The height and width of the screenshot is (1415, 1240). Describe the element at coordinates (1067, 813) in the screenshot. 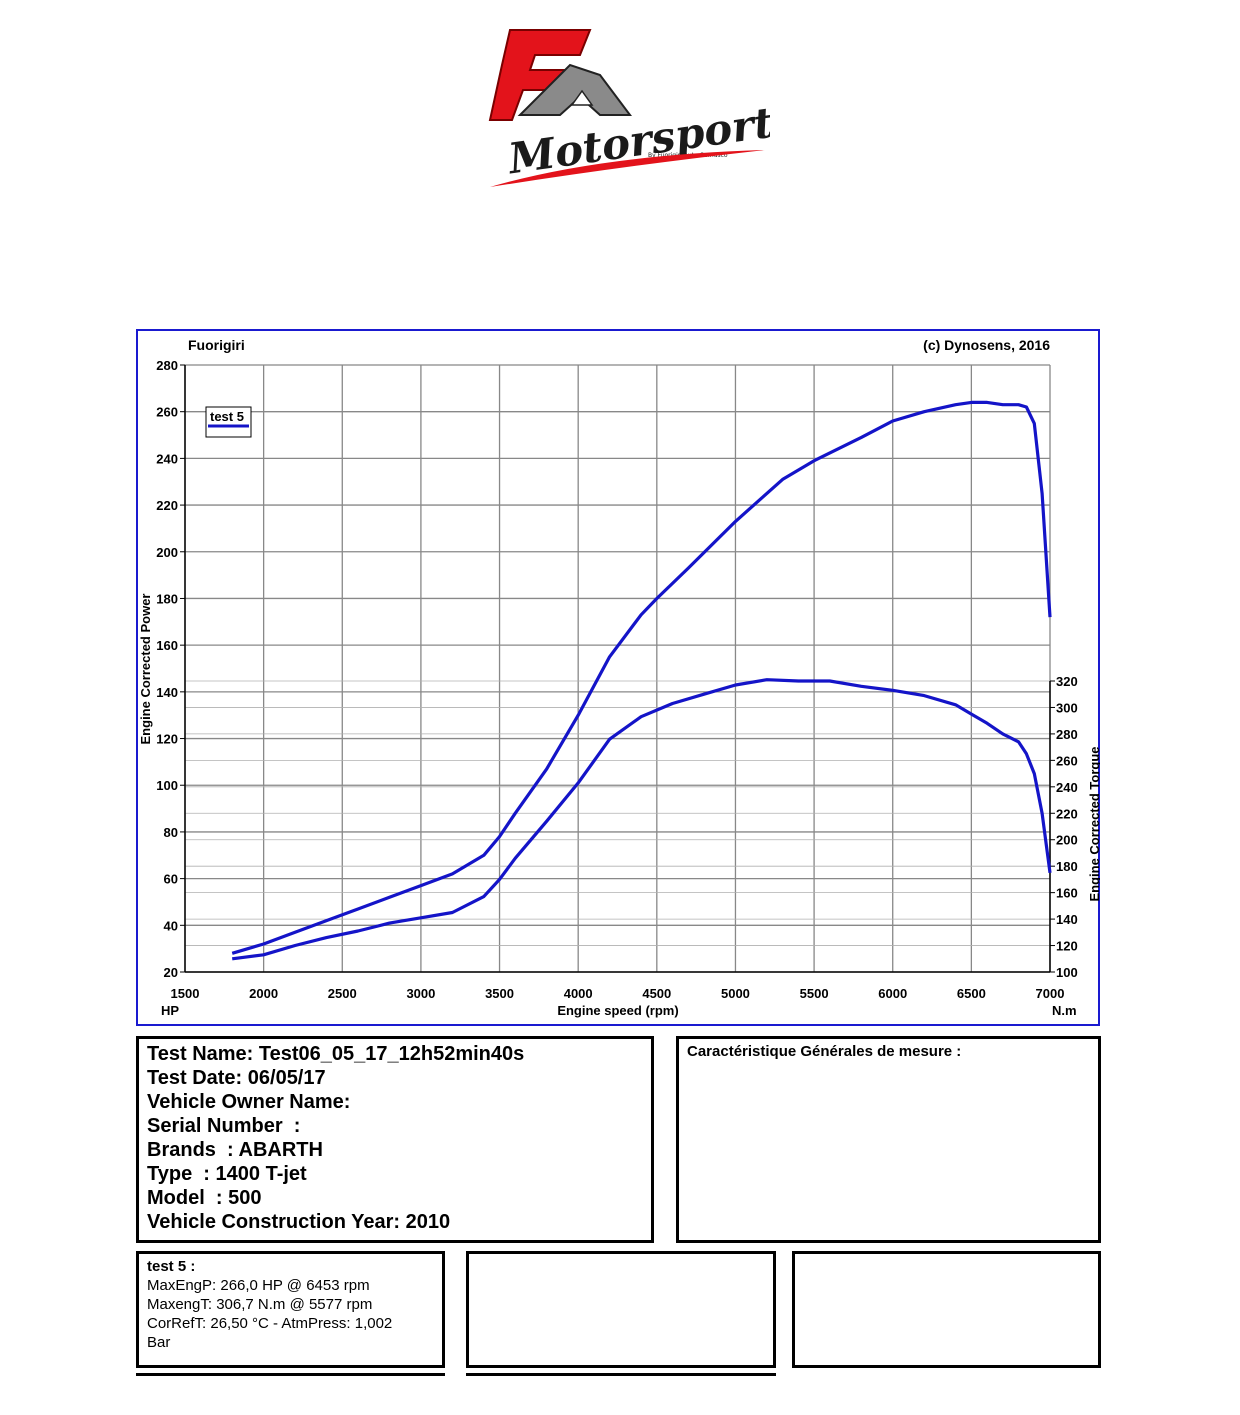

I see `y-right-tick-label: 220` at that location.